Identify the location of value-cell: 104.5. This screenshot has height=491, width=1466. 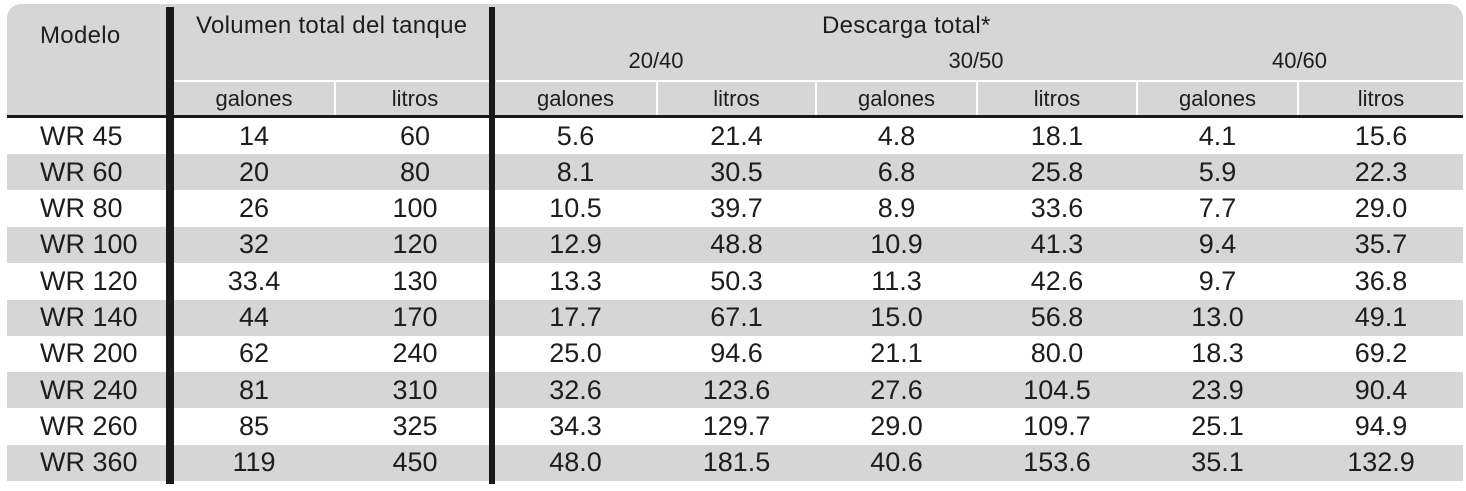
(1057, 389).